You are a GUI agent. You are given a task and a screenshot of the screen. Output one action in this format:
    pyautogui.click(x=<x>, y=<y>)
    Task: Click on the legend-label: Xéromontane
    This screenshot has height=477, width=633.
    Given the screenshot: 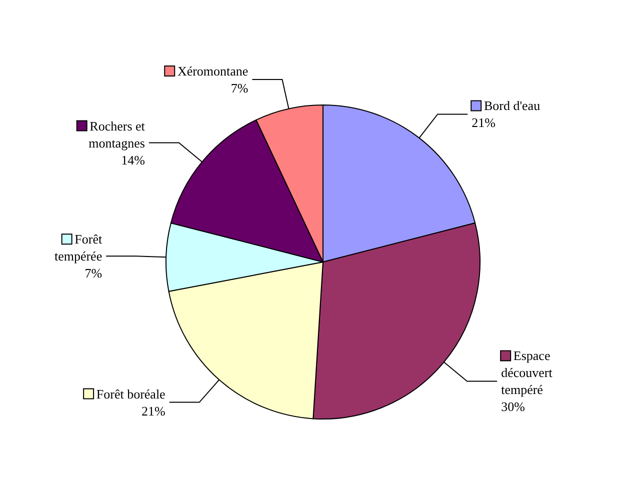 What is the action you would take?
    pyautogui.click(x=212, y=71)
    